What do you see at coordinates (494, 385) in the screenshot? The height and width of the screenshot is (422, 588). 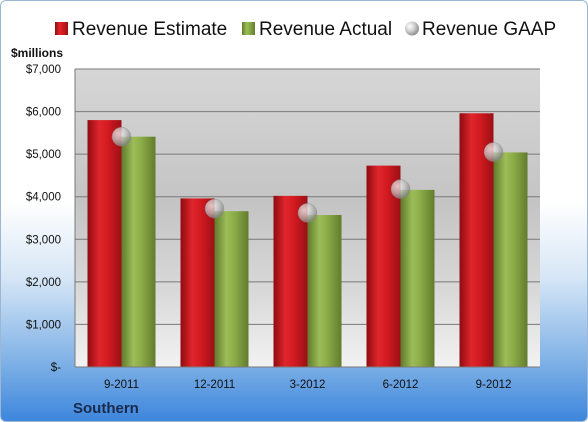 I see `x-tick-label: 9-2012` at bounding box center [494, 385].